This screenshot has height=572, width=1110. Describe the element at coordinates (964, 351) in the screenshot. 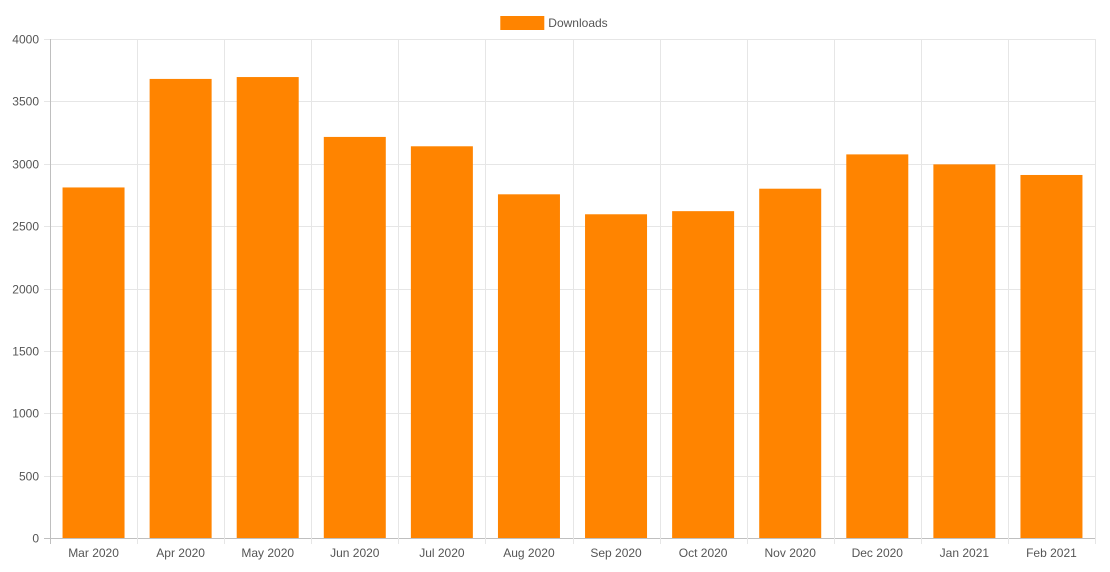

I see `bar-jan-2021` at that location.